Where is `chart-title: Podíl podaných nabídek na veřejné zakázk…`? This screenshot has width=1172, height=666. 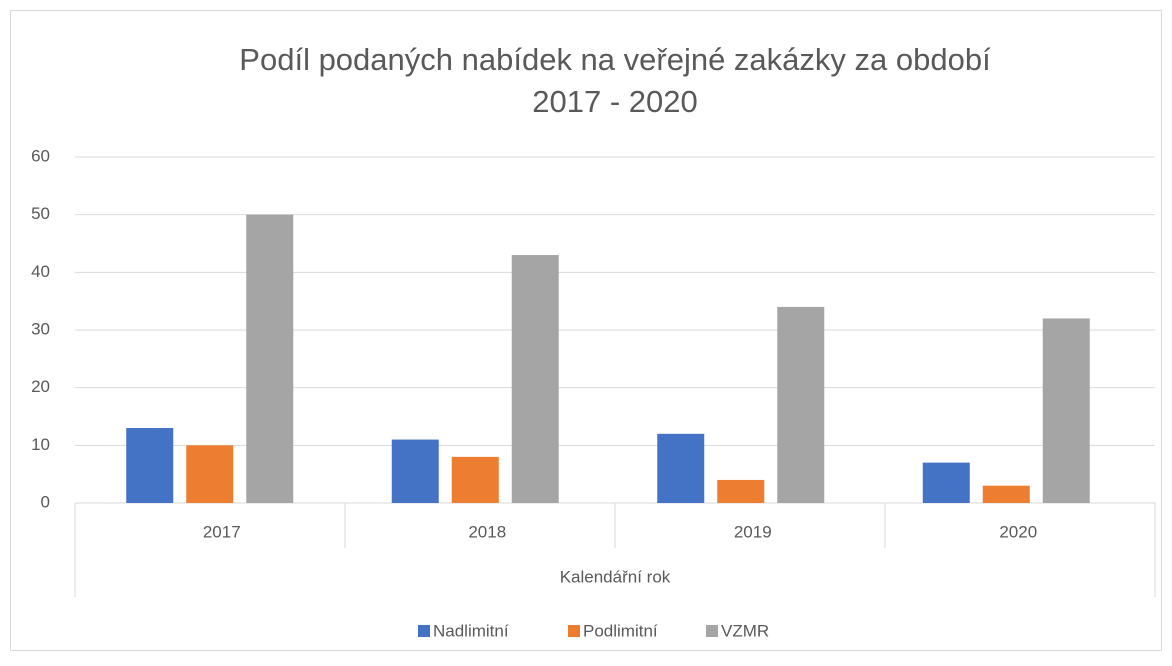
chart-title: Podíl podaných nabídek na veřejné zakázk… is located at coordinates (615, 59).